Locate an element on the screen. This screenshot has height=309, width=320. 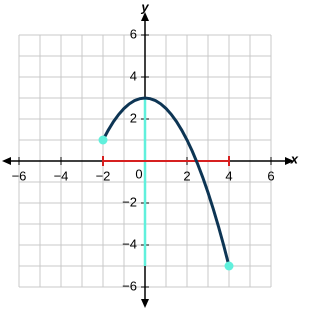
x-tick-label: −4 is located at coordinates (61, 175).